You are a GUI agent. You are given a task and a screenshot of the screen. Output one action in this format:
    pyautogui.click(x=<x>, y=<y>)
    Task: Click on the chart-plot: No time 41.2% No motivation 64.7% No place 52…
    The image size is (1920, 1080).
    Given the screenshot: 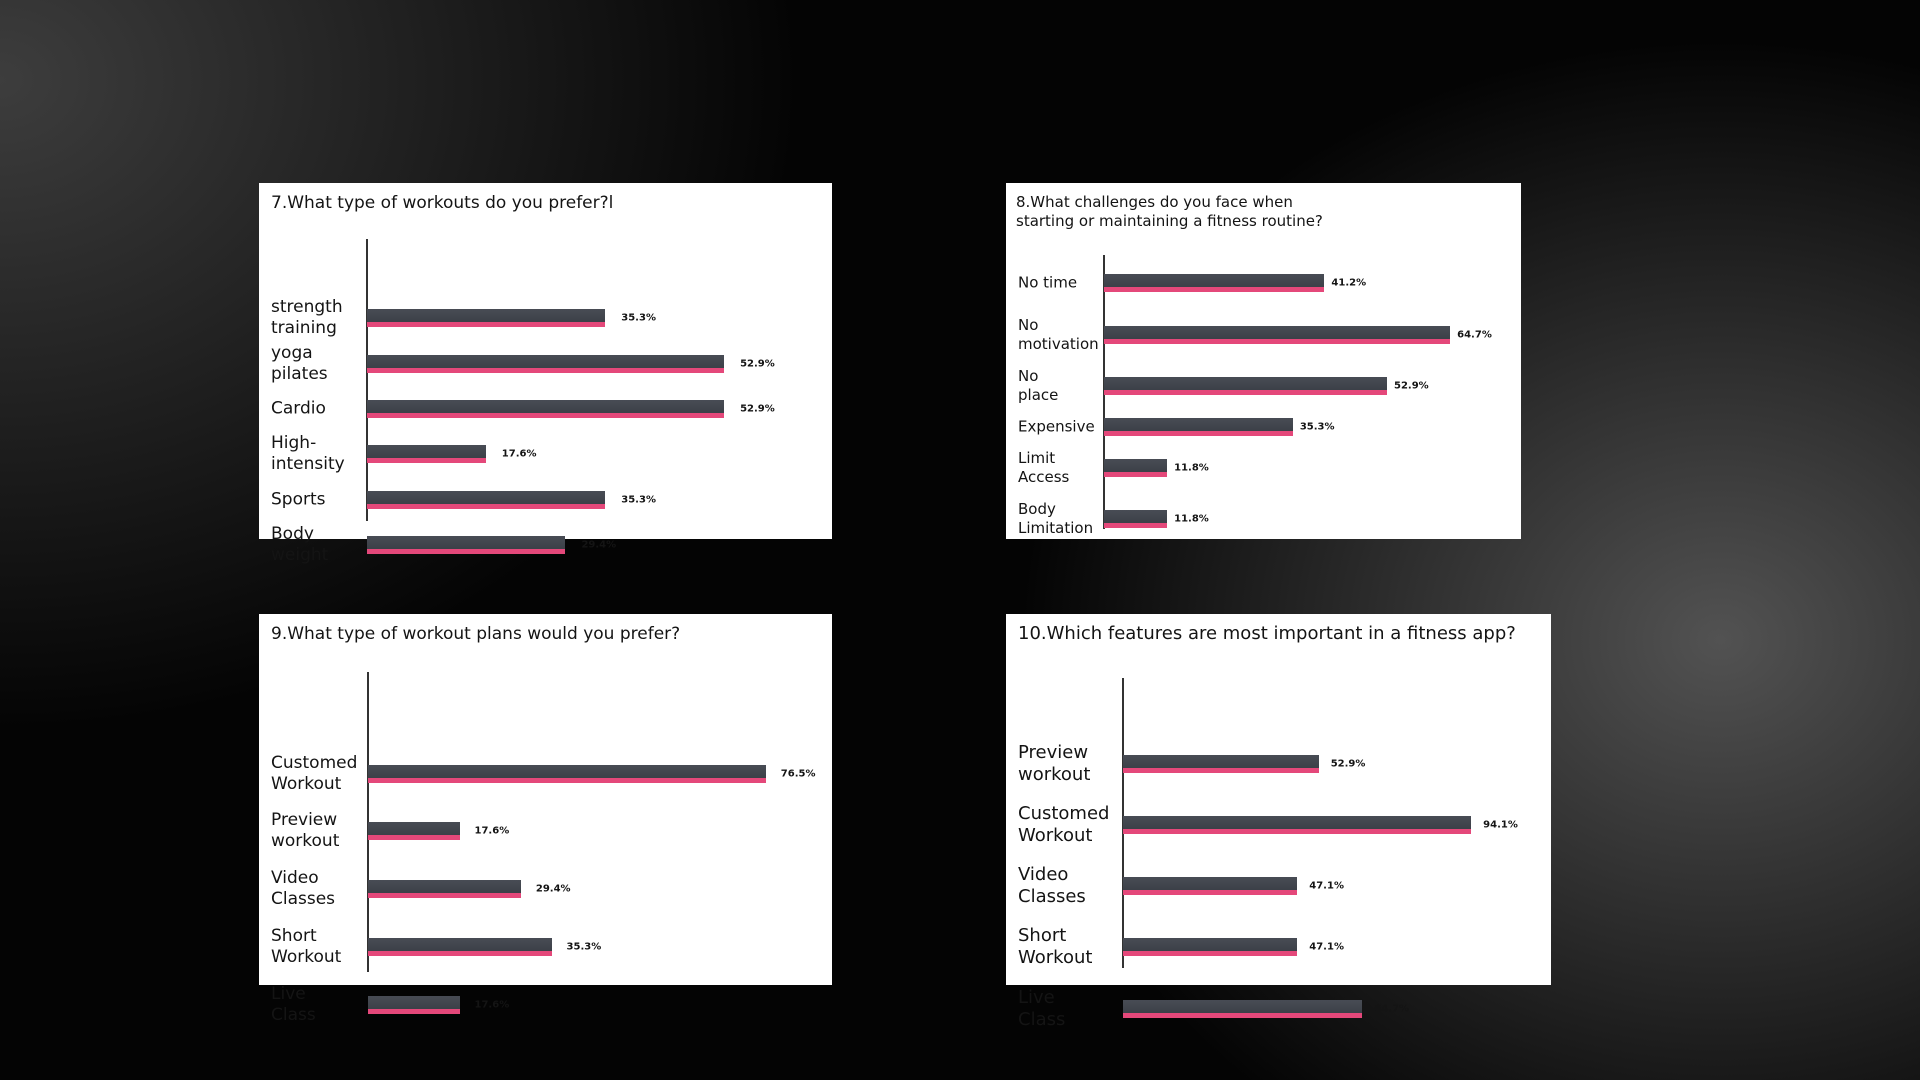 What is the action you would take?
    pyautogui.click(x=1263, y=396)
    